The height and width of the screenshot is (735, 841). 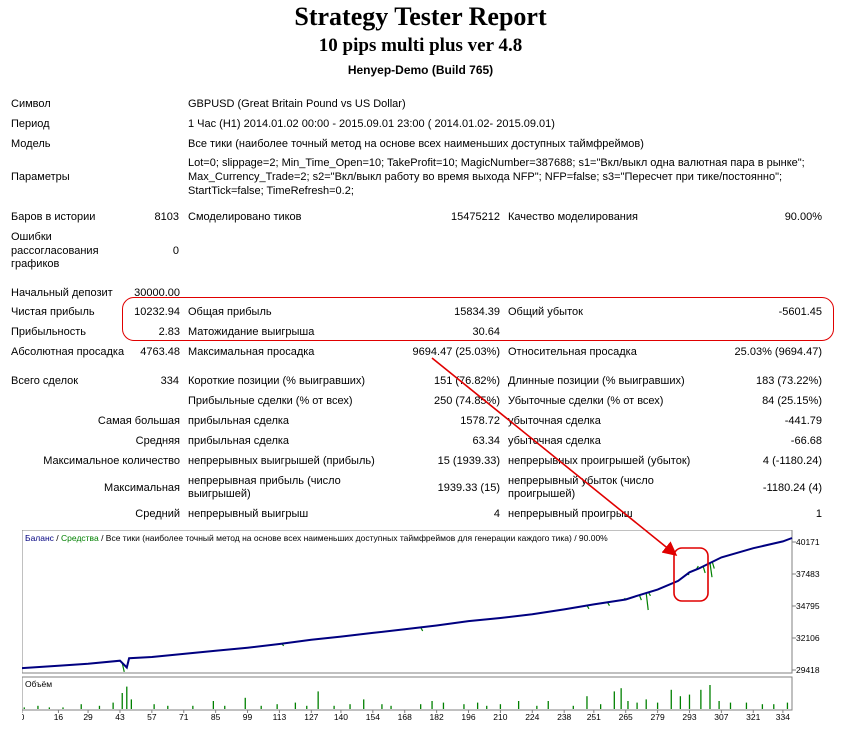 What do you see at coordinates (480, 421) in the screenshot?
I see `largest-profit-value: 1578.72` at bounding box center [480, 421].